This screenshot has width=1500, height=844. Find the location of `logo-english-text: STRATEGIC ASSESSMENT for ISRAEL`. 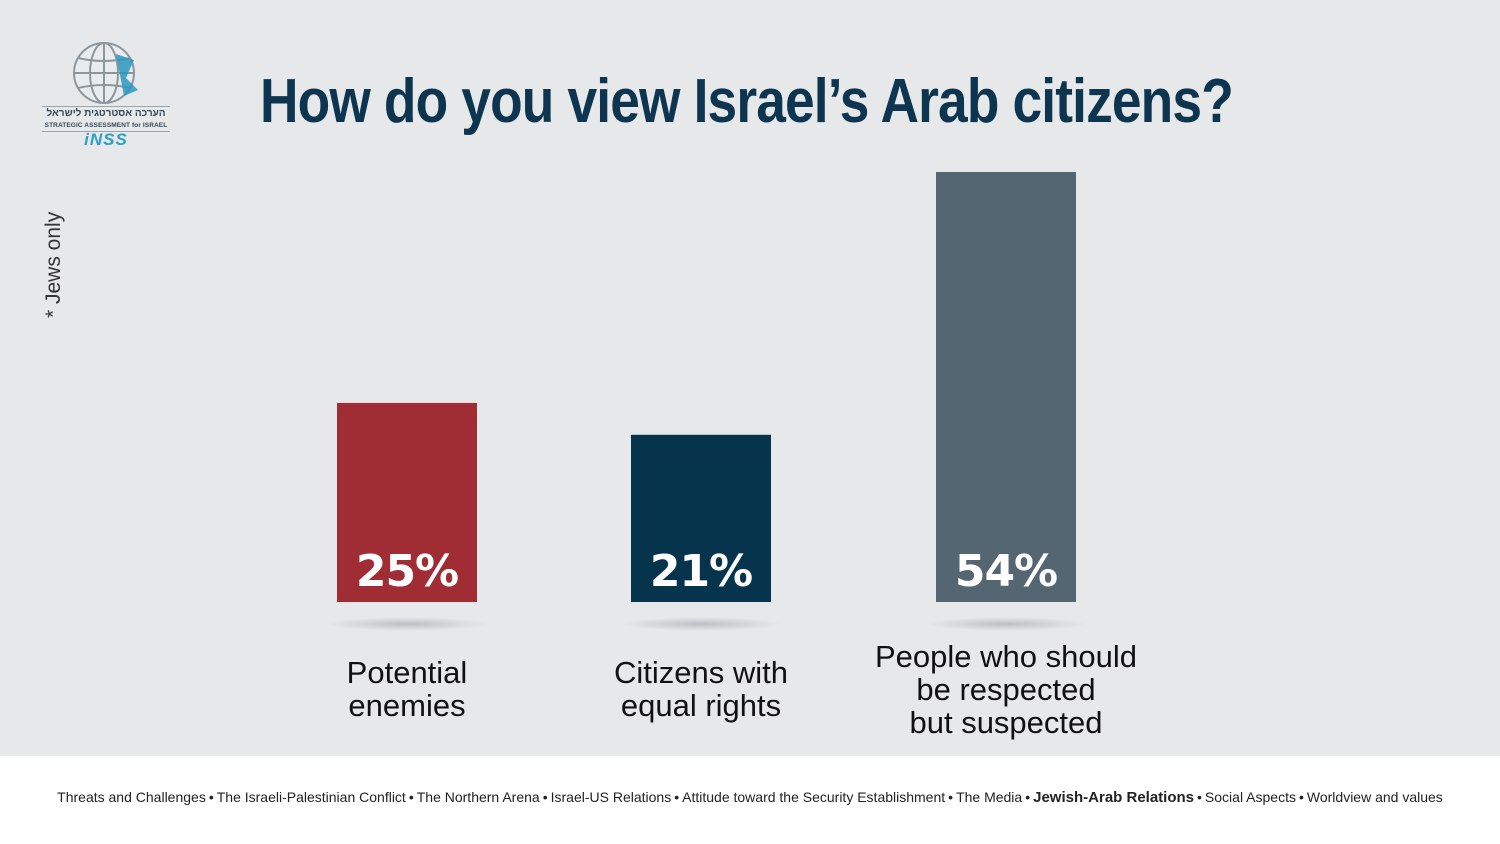

logo-english-text: STRATEGIC ASSESSMENT for ISRAEL is located at coordinates (106, 125).